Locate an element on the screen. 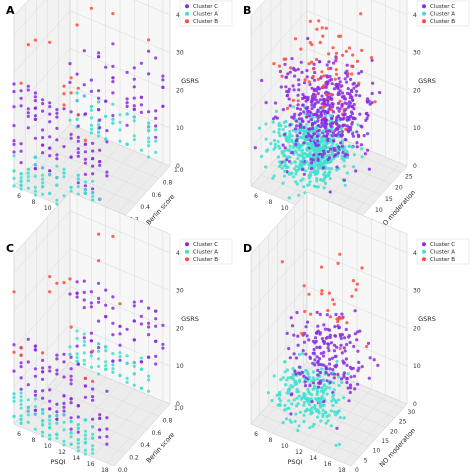 The image size is (474, 476). panel-letter: D is located at coordinates (247, 248).